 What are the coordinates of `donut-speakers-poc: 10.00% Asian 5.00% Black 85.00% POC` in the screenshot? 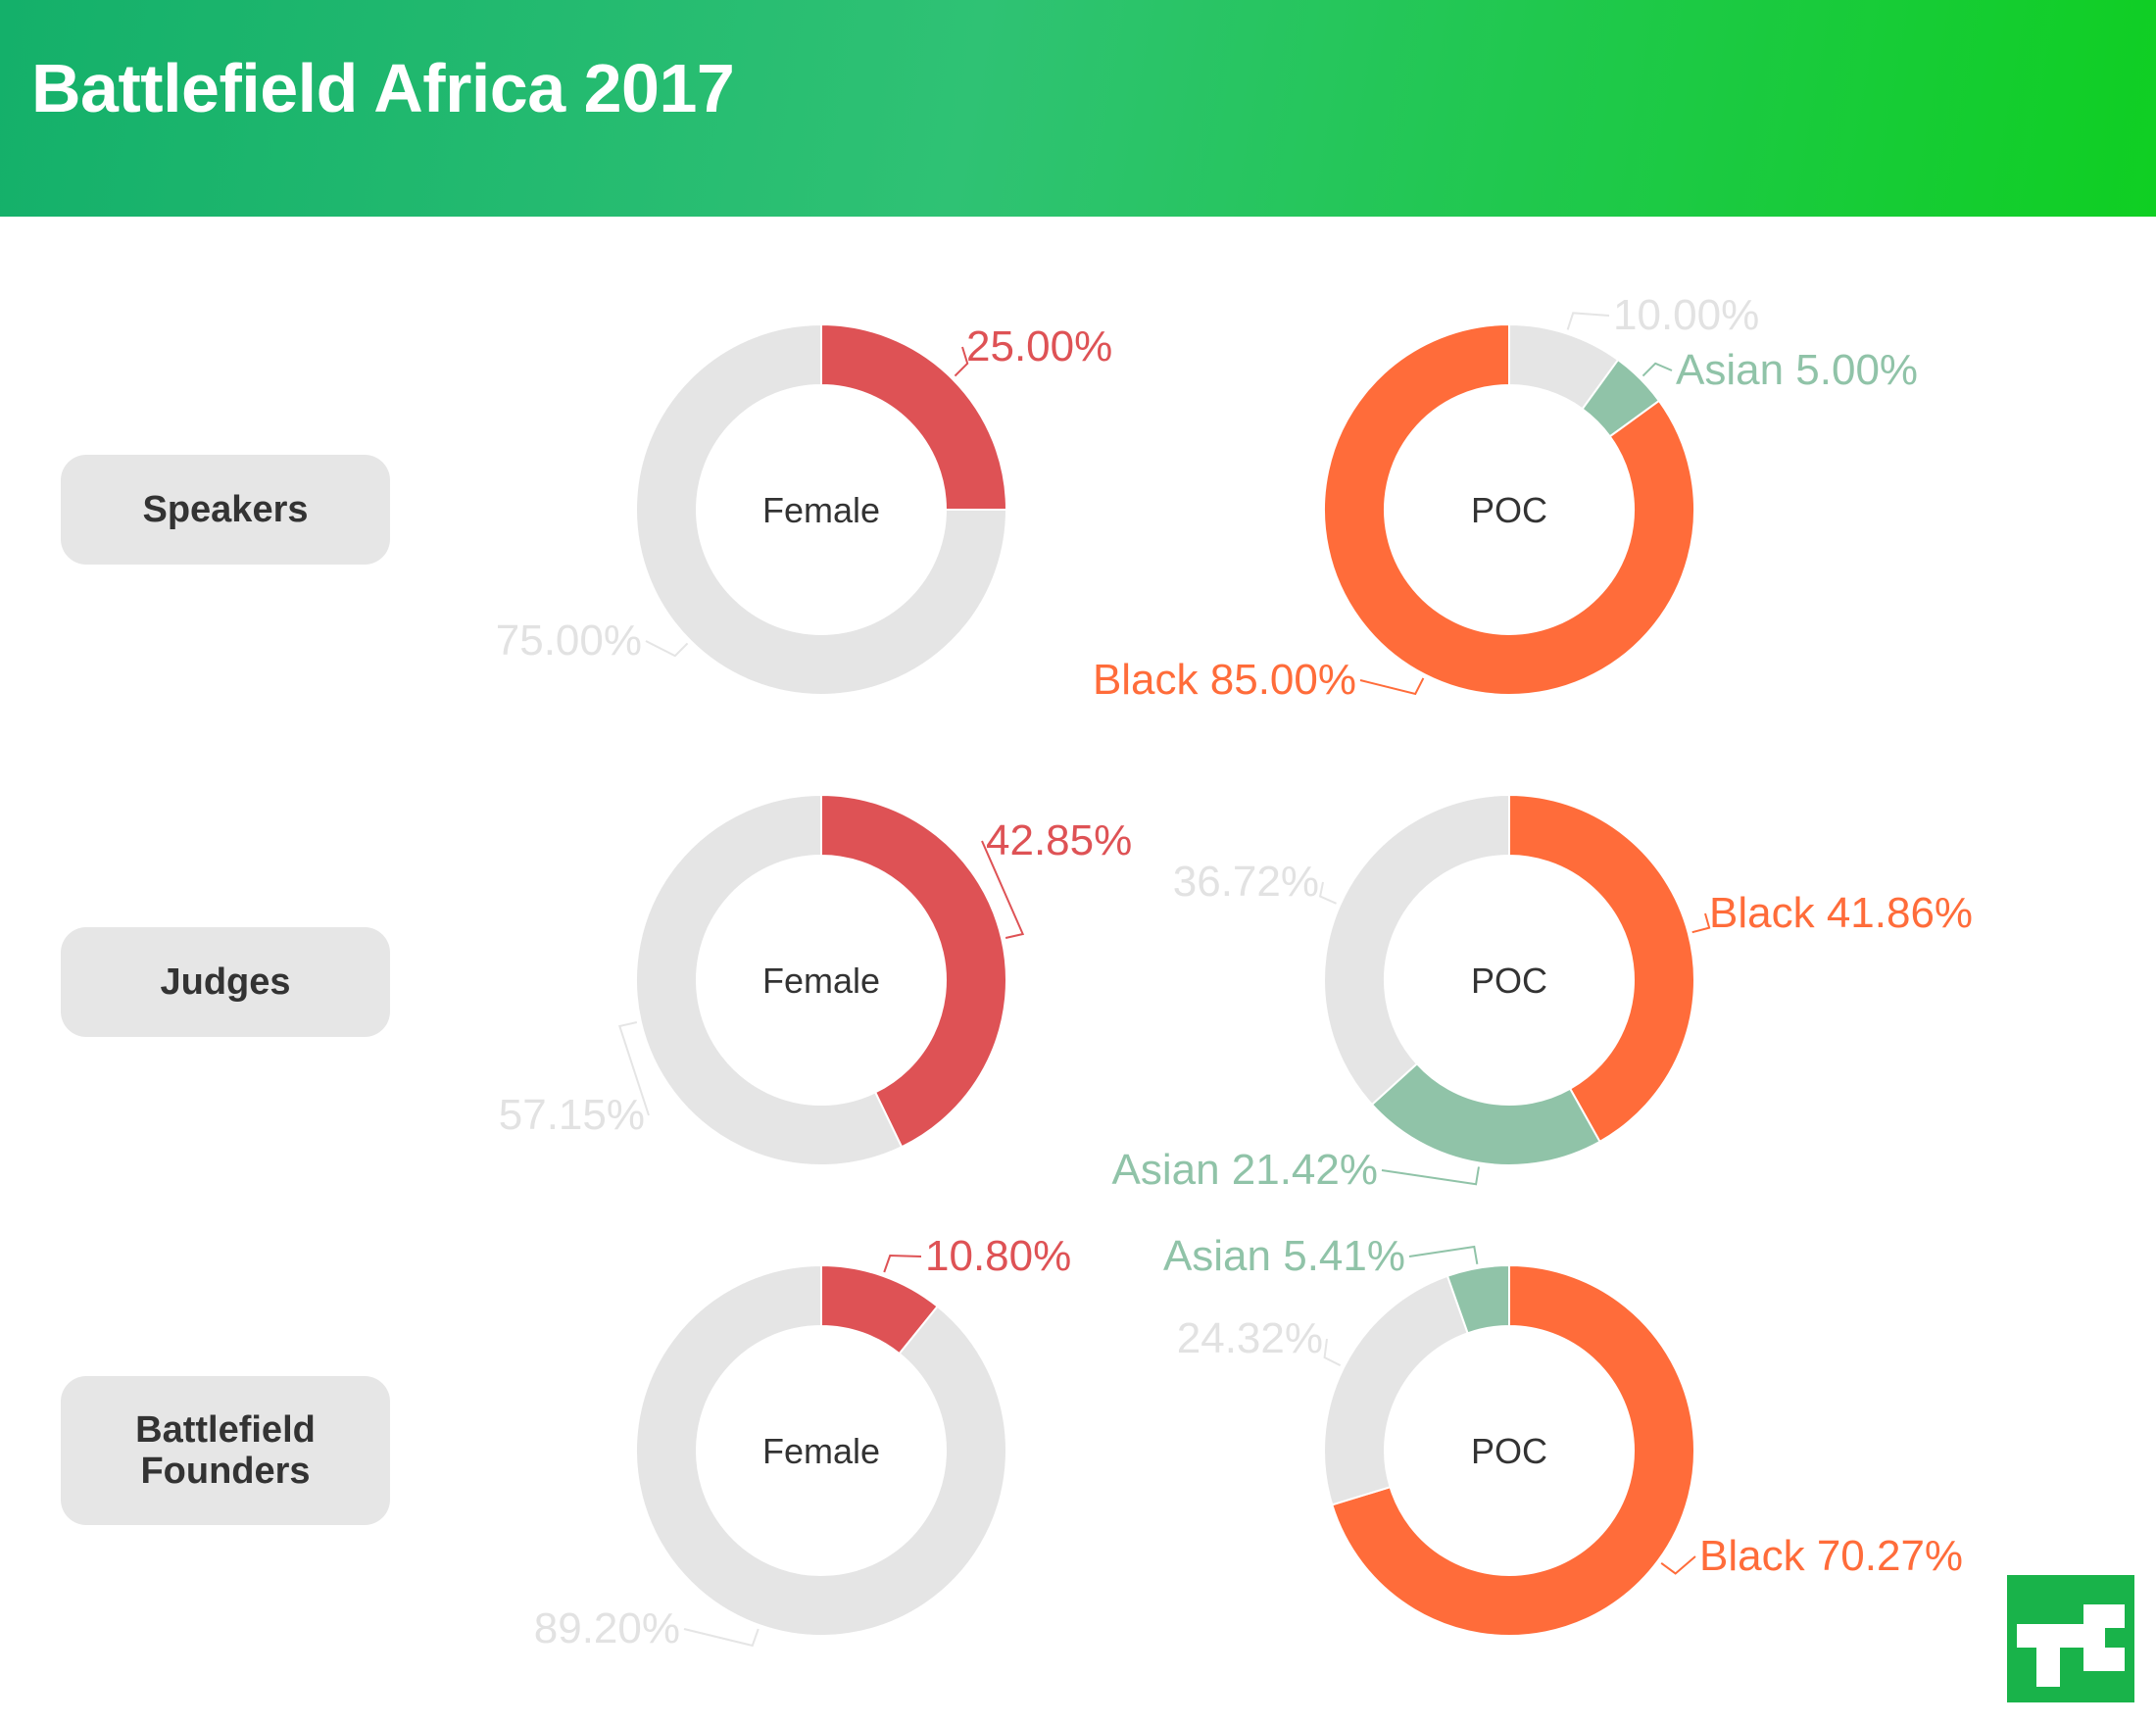 It's located at (1505, 497).